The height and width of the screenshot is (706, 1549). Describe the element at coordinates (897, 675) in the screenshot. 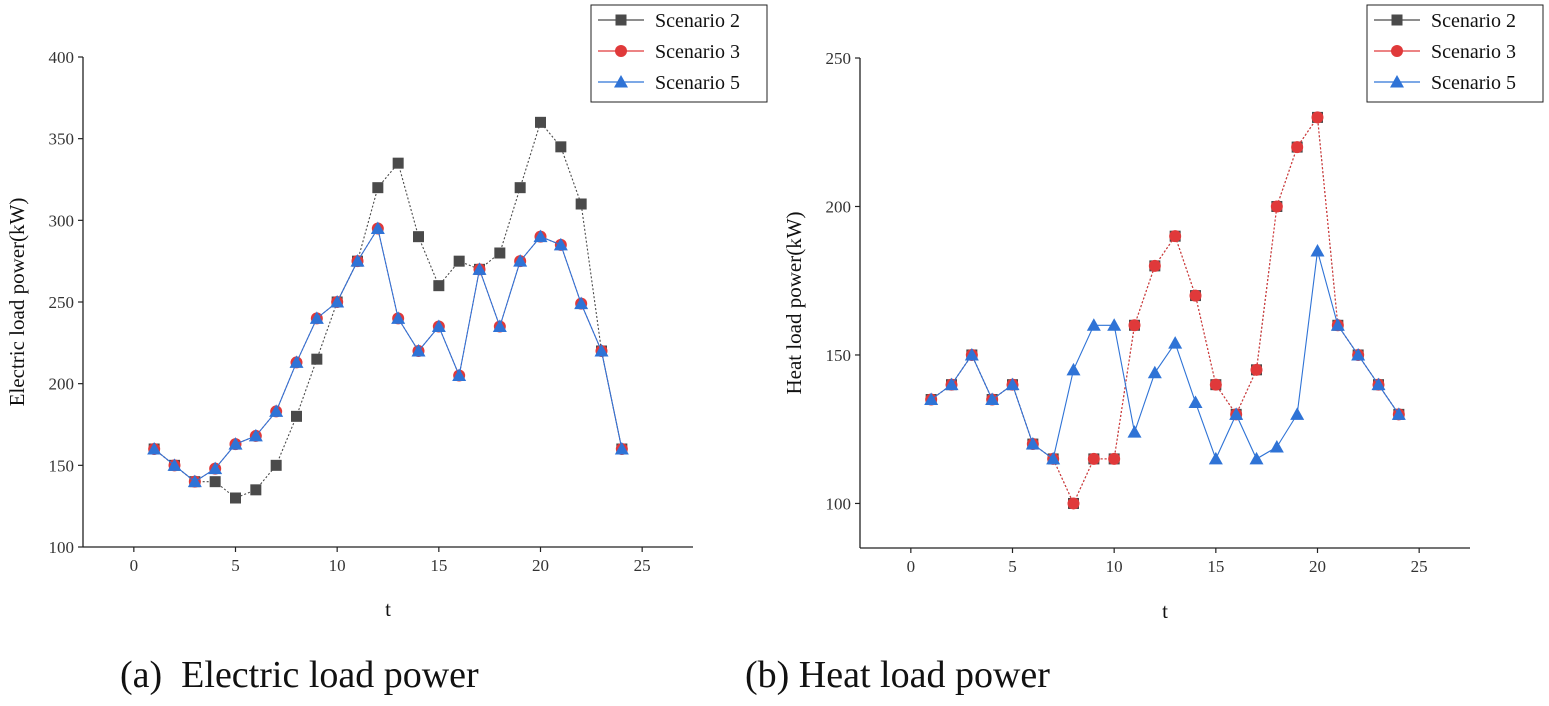

I see `caption-heat-load: (b) Heat load power` at that location.